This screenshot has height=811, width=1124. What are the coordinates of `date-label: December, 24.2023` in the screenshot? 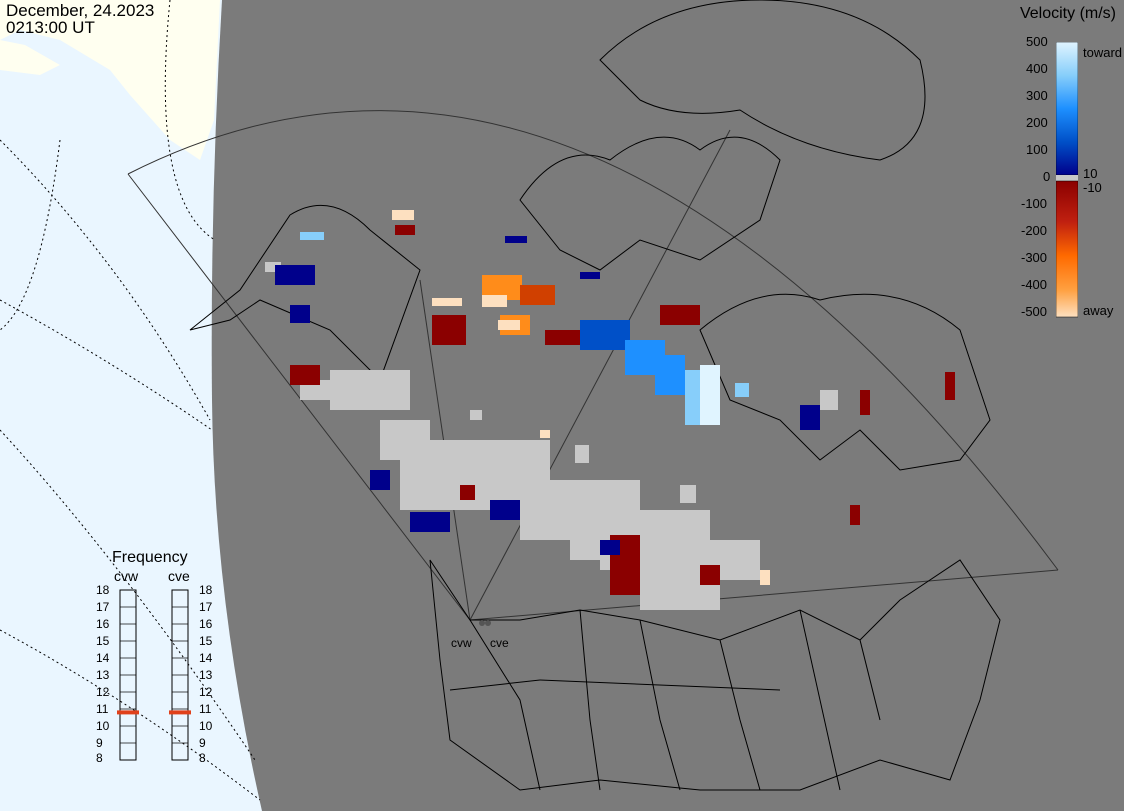 It's located at (80, 10).